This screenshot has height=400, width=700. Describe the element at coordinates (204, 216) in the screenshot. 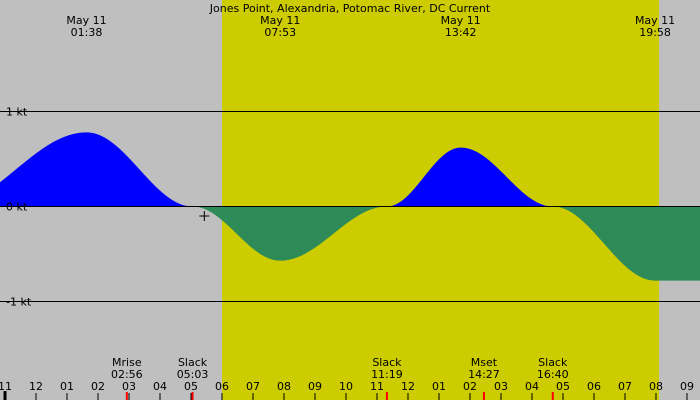

I see `current-time-marker` at that location.